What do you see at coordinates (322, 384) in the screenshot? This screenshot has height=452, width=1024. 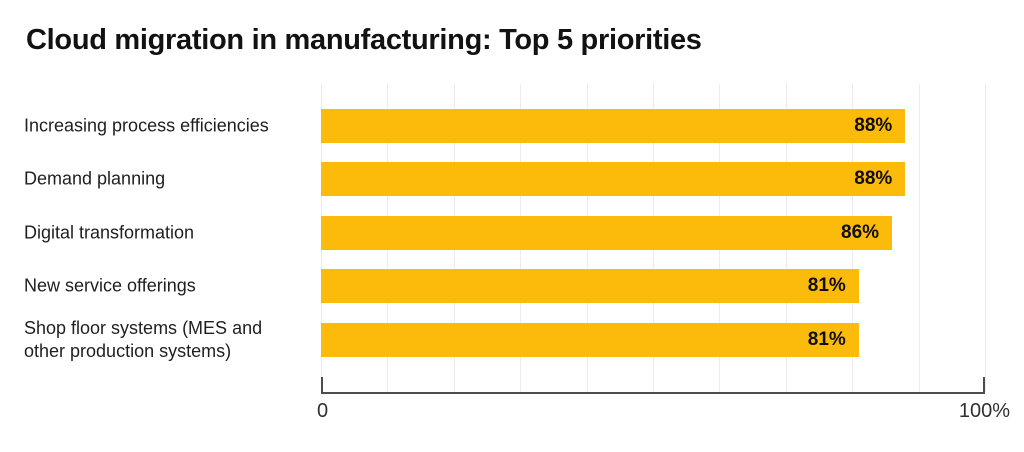 I see `x-axis-start-tick` at bounding box center [322, 384].